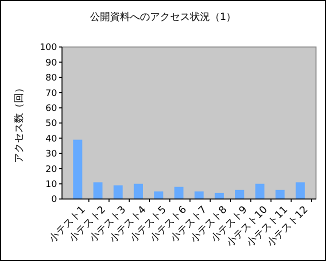 The height and width of the screenshot is (261, 326). I want to click on y-tick-label: 100, so click(49, 48).